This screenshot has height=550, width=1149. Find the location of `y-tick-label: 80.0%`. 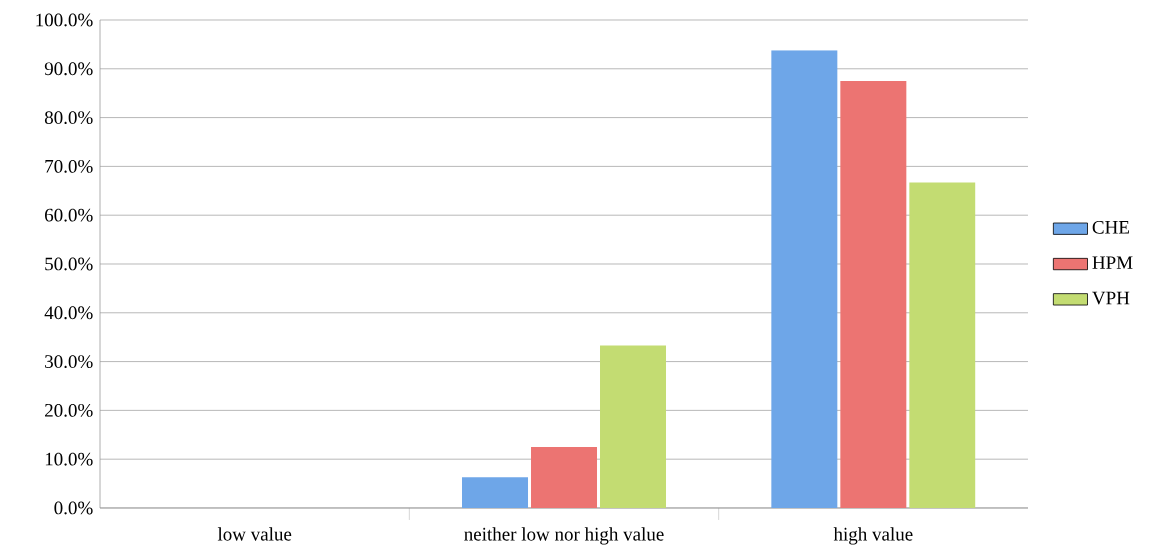

y-tick-label: 80.0% is located at coordinates (68, 118).